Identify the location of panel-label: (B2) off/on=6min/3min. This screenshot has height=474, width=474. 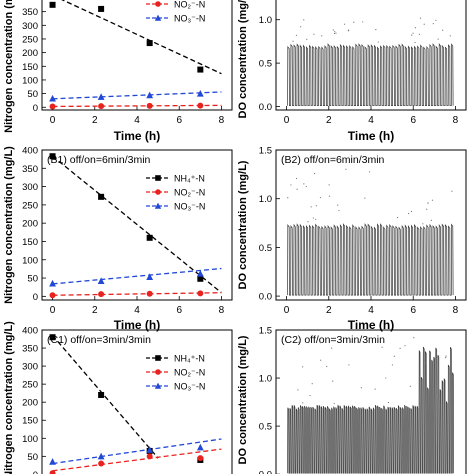
(333, 160).